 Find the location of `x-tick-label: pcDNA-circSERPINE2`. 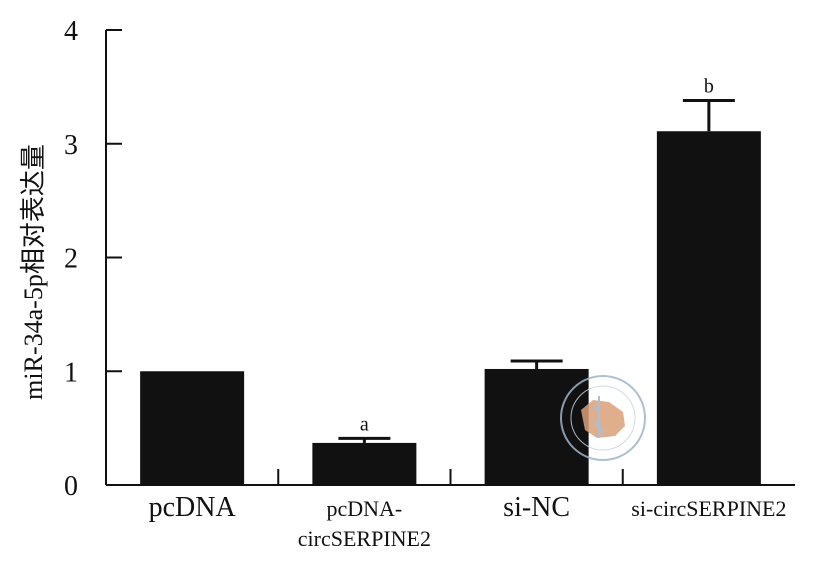

x-tick-label: pcDNA-circSERPINE2 is located at coordinates (364, 523).